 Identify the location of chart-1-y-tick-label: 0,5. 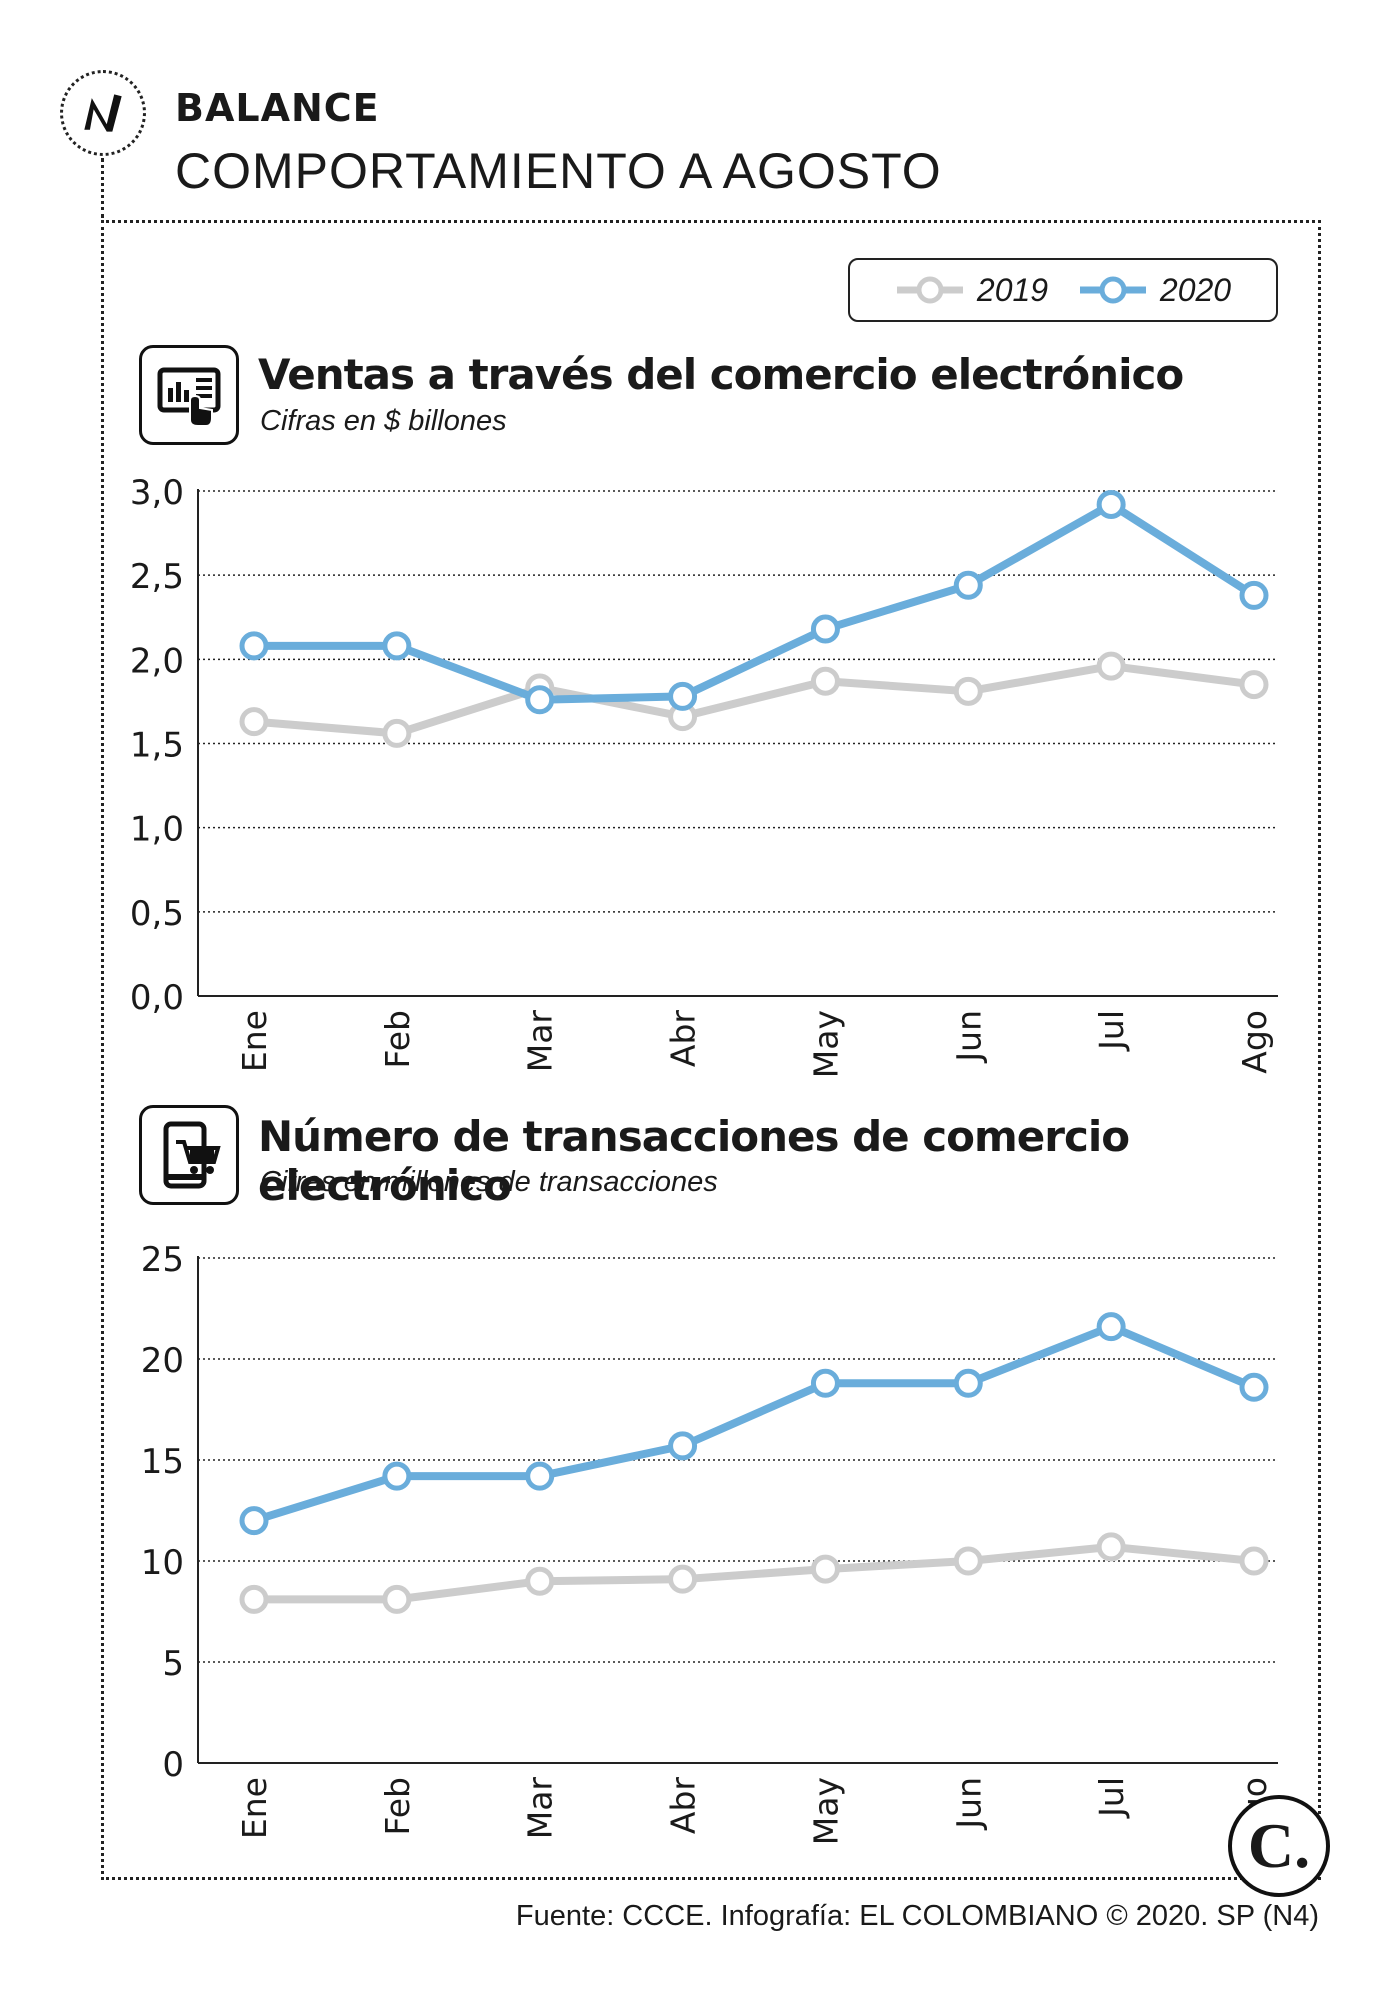
(157, 914).